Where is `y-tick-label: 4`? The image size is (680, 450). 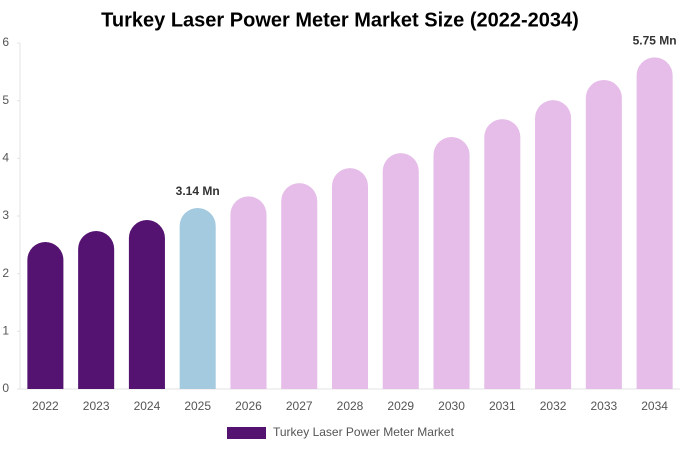
y-tick-label: 4 is located at coordinates (5, 158).